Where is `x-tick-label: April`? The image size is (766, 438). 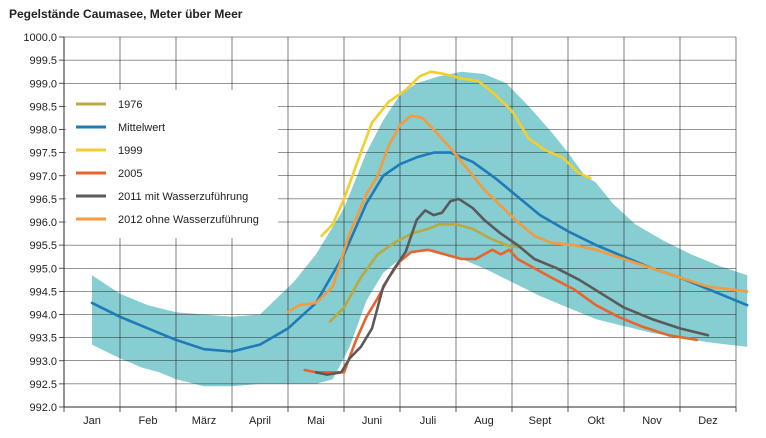 x-tick-label: April is located at coordinates (260, 421).